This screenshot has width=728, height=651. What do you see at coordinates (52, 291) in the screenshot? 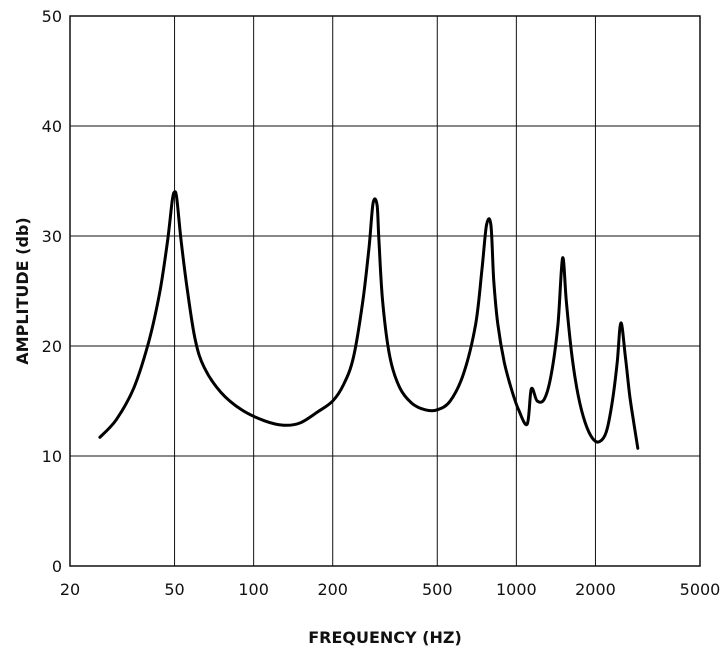
I see `y-tick-labels: 0 10 20 30 40 50` at bounding box center [52, 291].